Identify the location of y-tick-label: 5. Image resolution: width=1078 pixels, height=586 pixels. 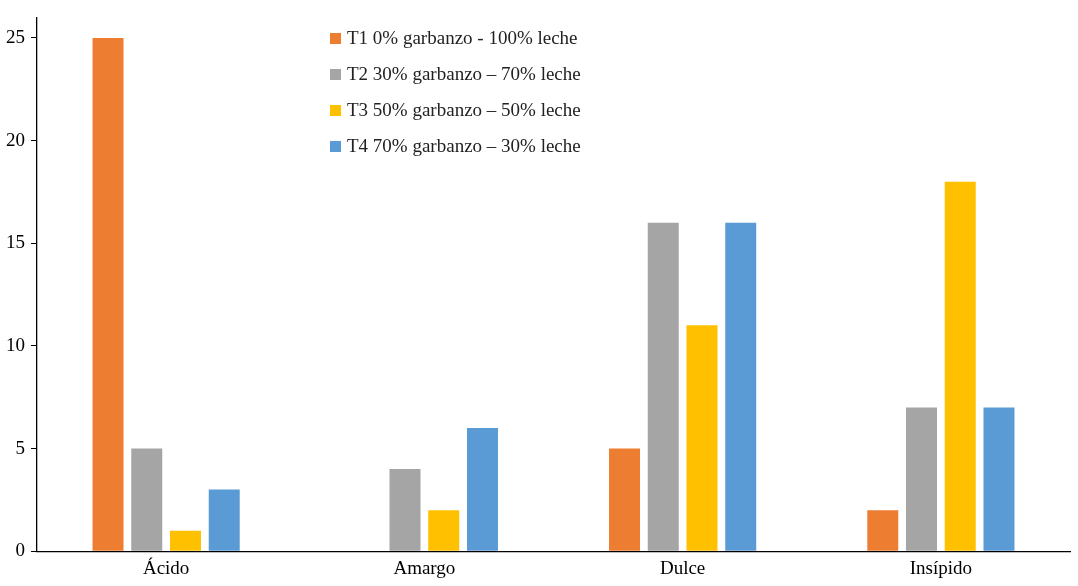
(20, 447).